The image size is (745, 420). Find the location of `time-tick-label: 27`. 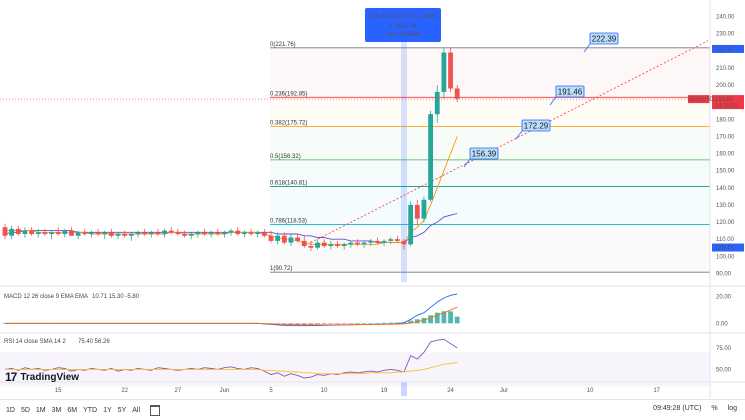

time-tick-label: 27 is located at coordinates (178, 391).